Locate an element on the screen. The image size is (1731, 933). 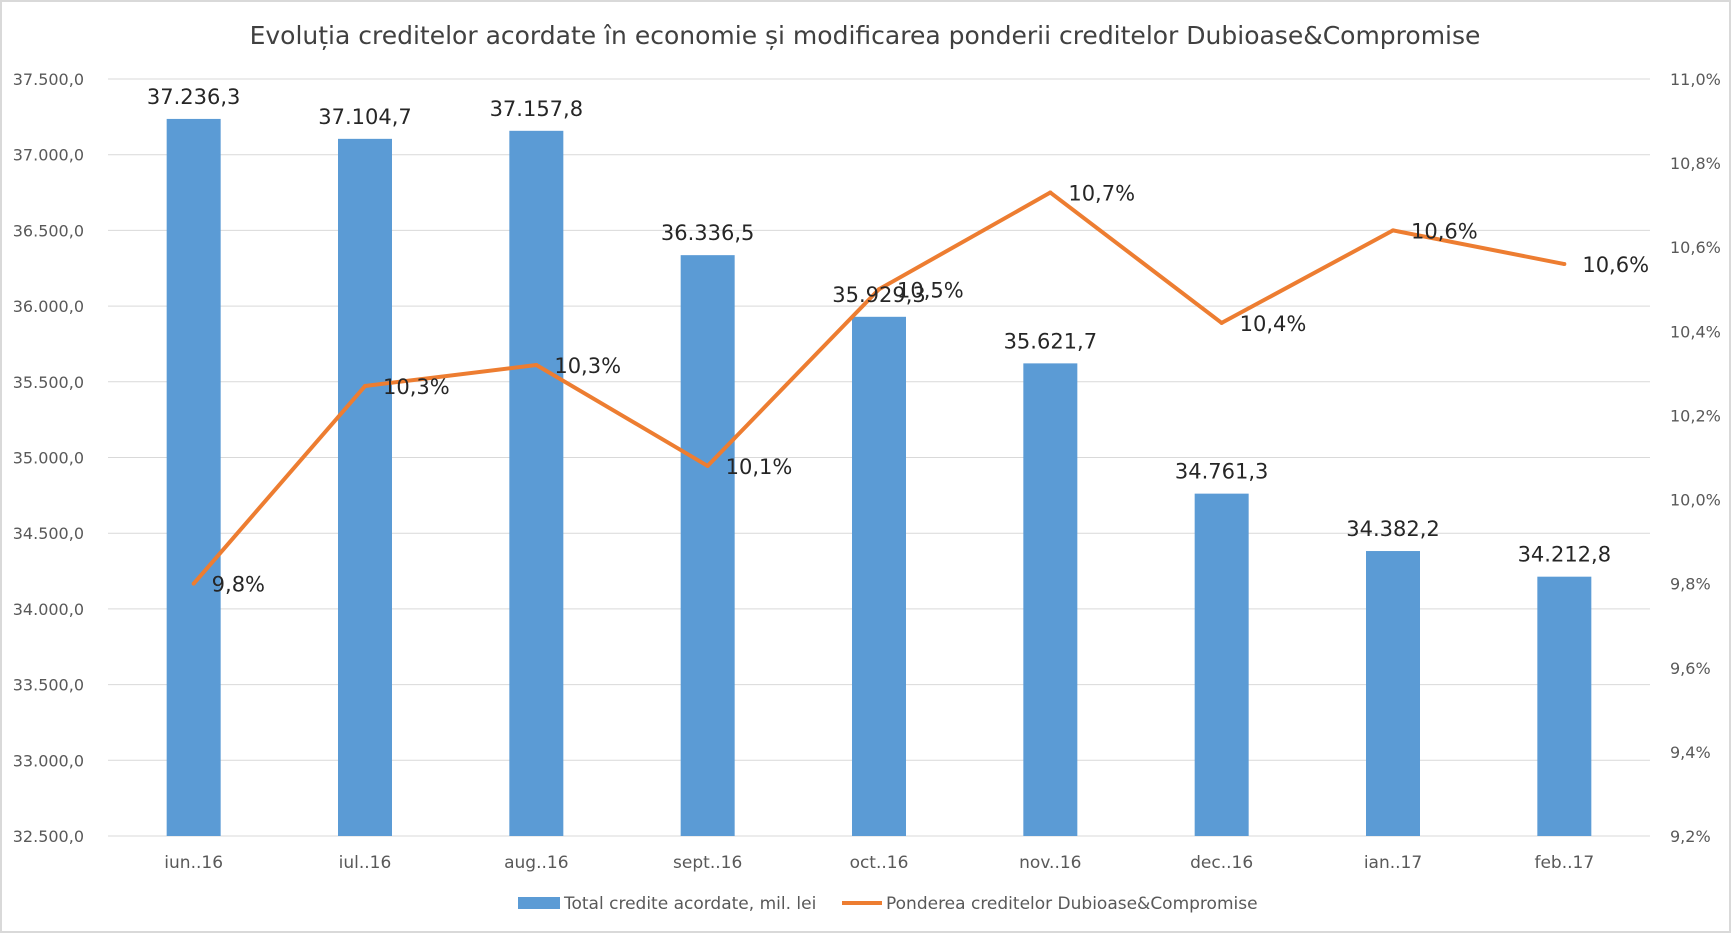
left-tick-label: 37.000,0 is located at coordinates (48, 155).